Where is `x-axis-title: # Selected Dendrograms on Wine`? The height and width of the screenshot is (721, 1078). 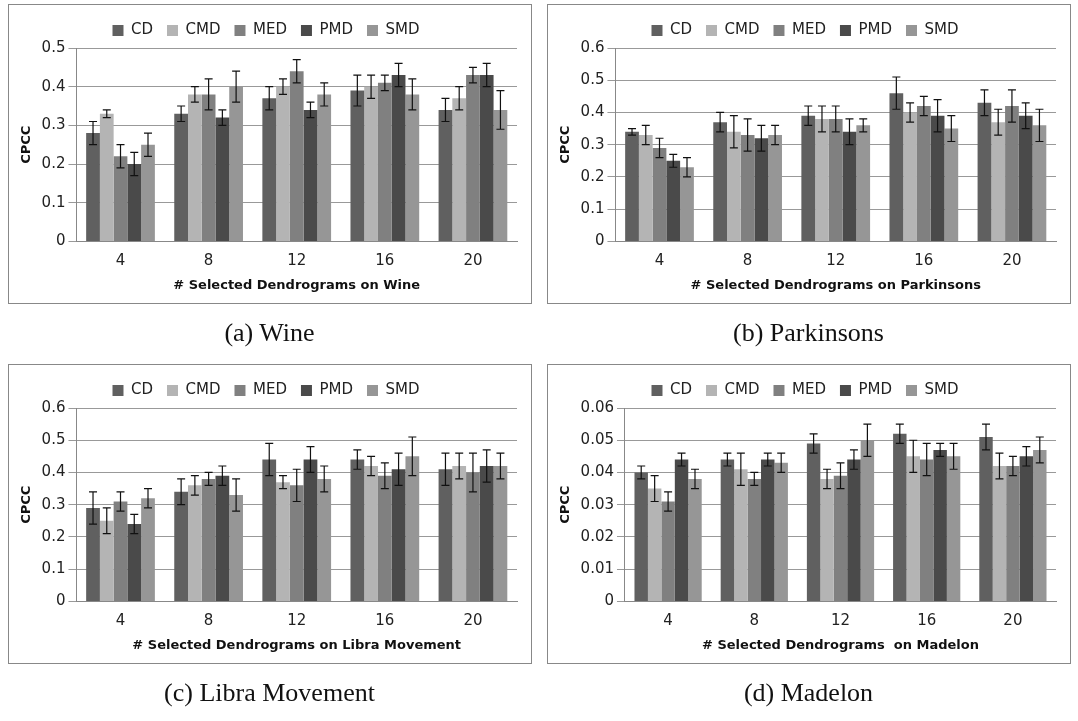 x-axis-title: # Selected Dendrograms on Wine is located at coordinates (297, 284).